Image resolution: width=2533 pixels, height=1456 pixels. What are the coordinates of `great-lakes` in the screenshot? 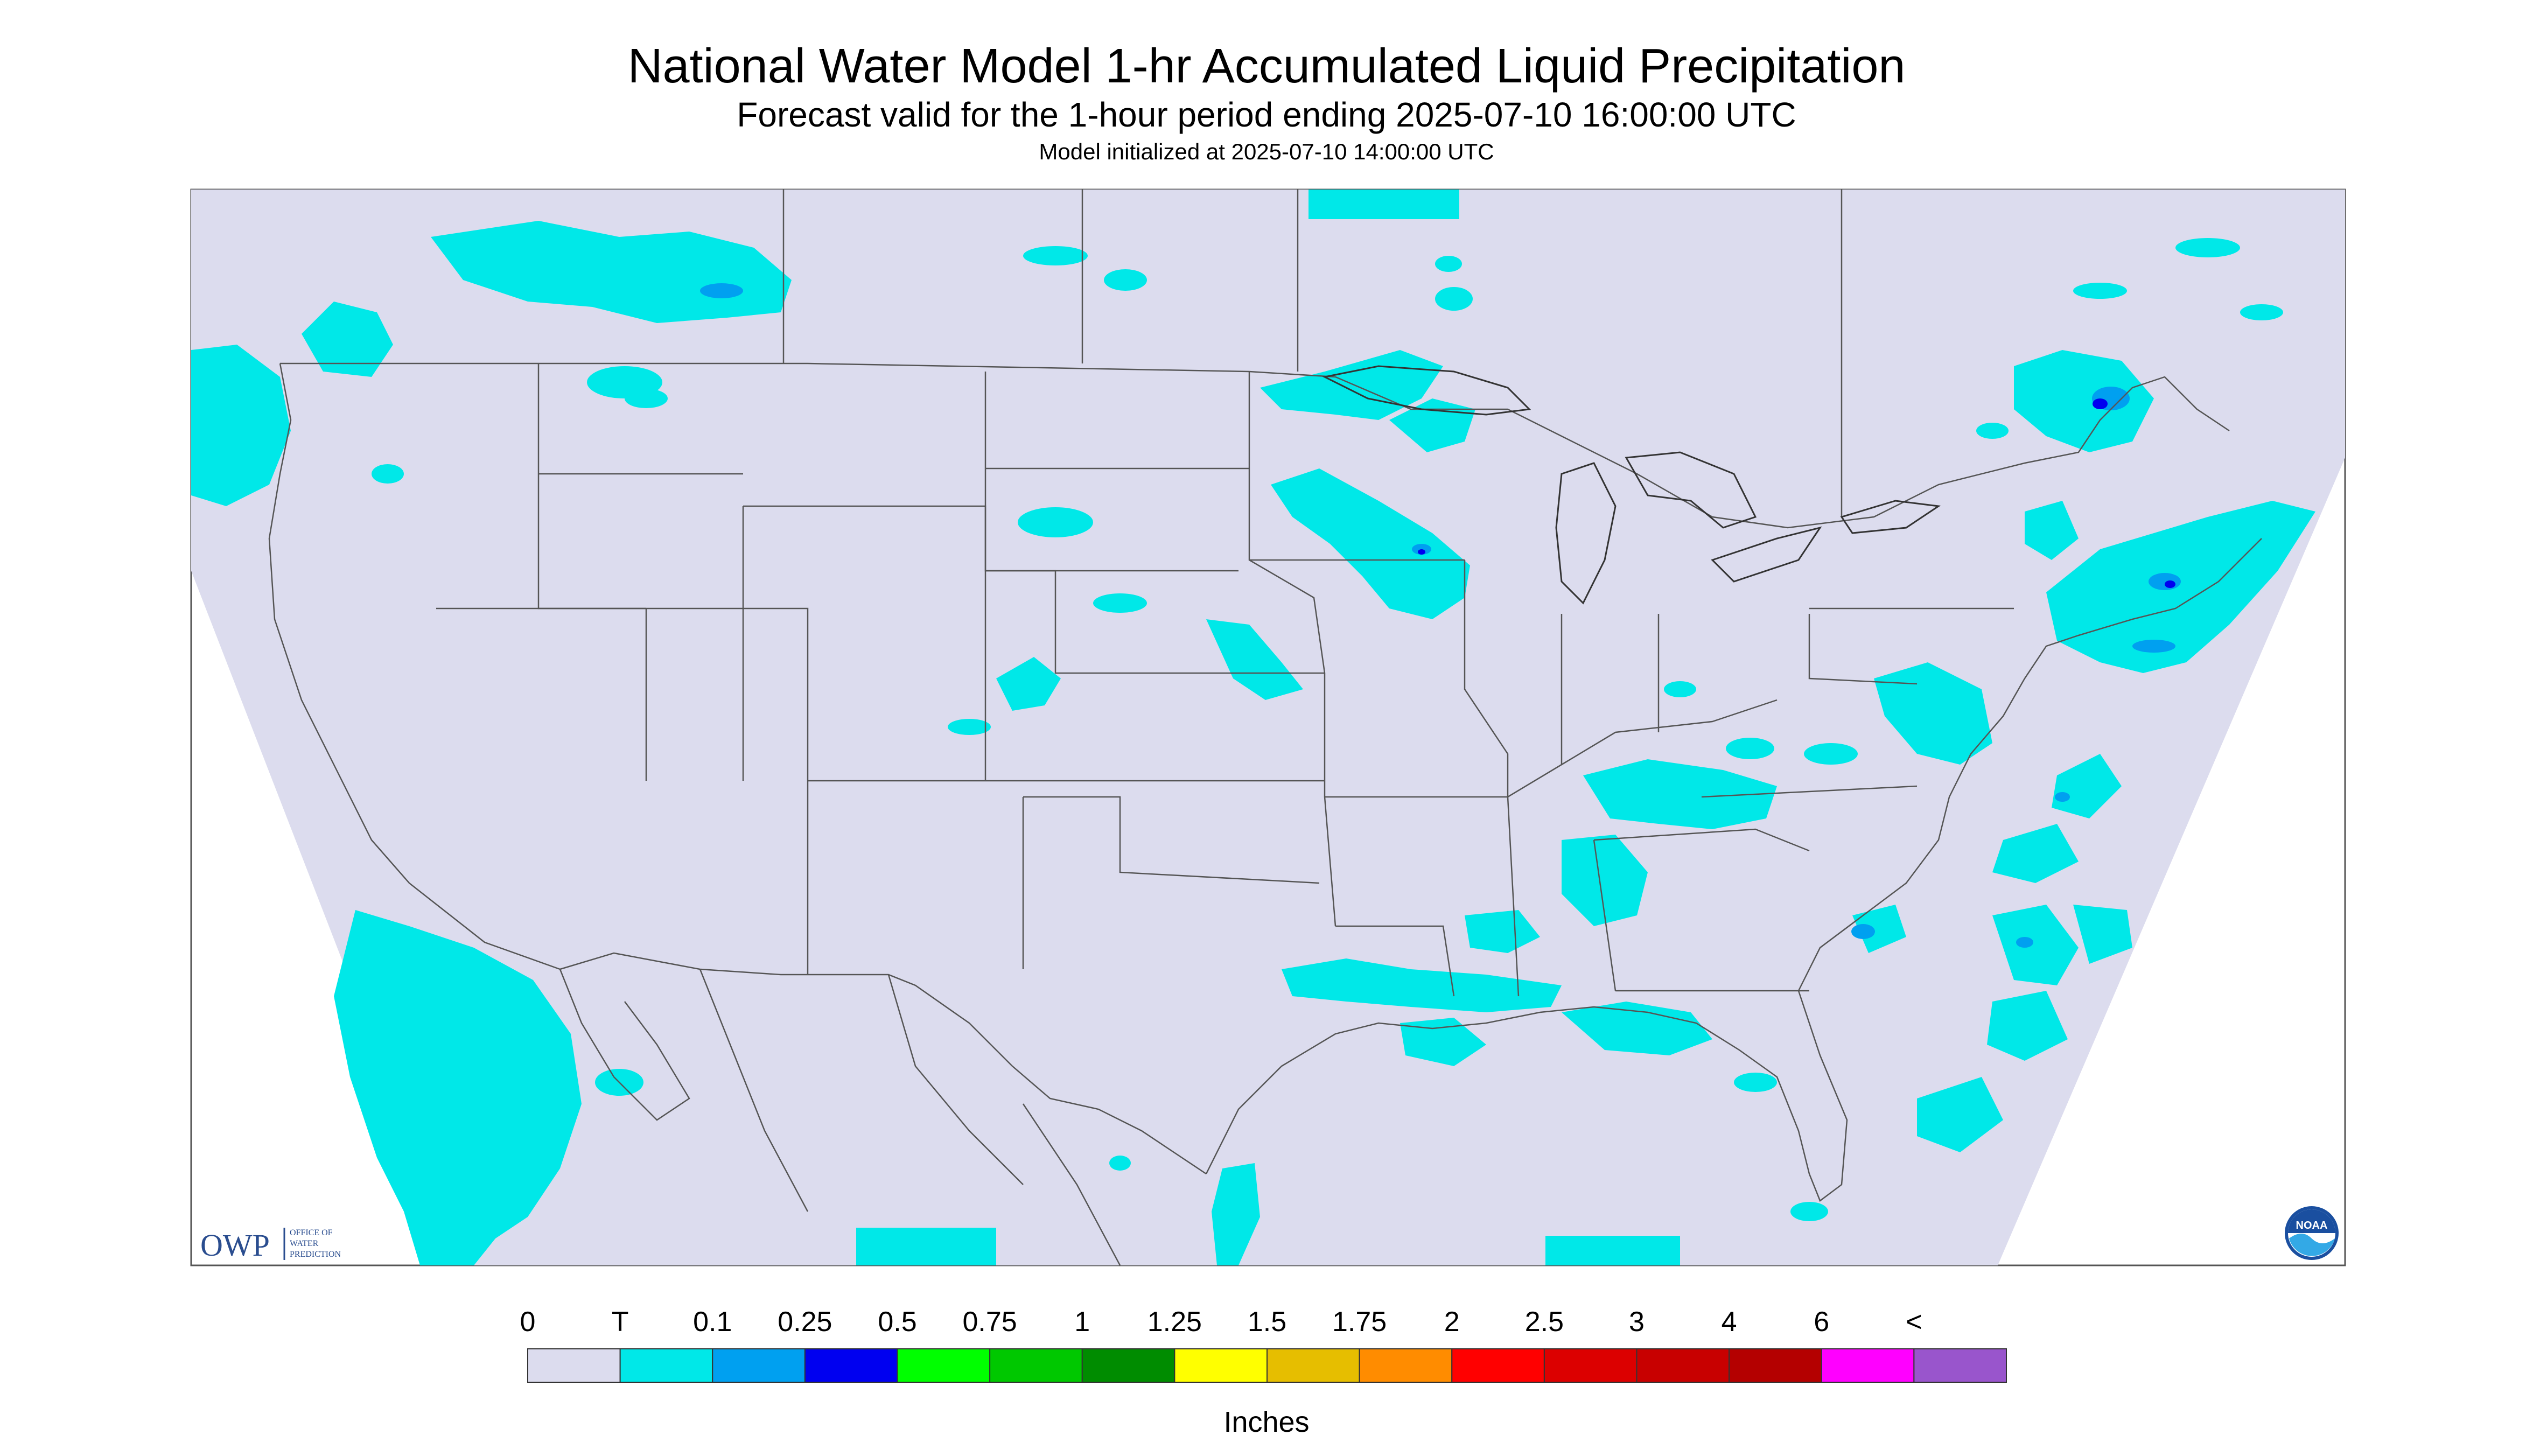 It's located at (1631, 485).